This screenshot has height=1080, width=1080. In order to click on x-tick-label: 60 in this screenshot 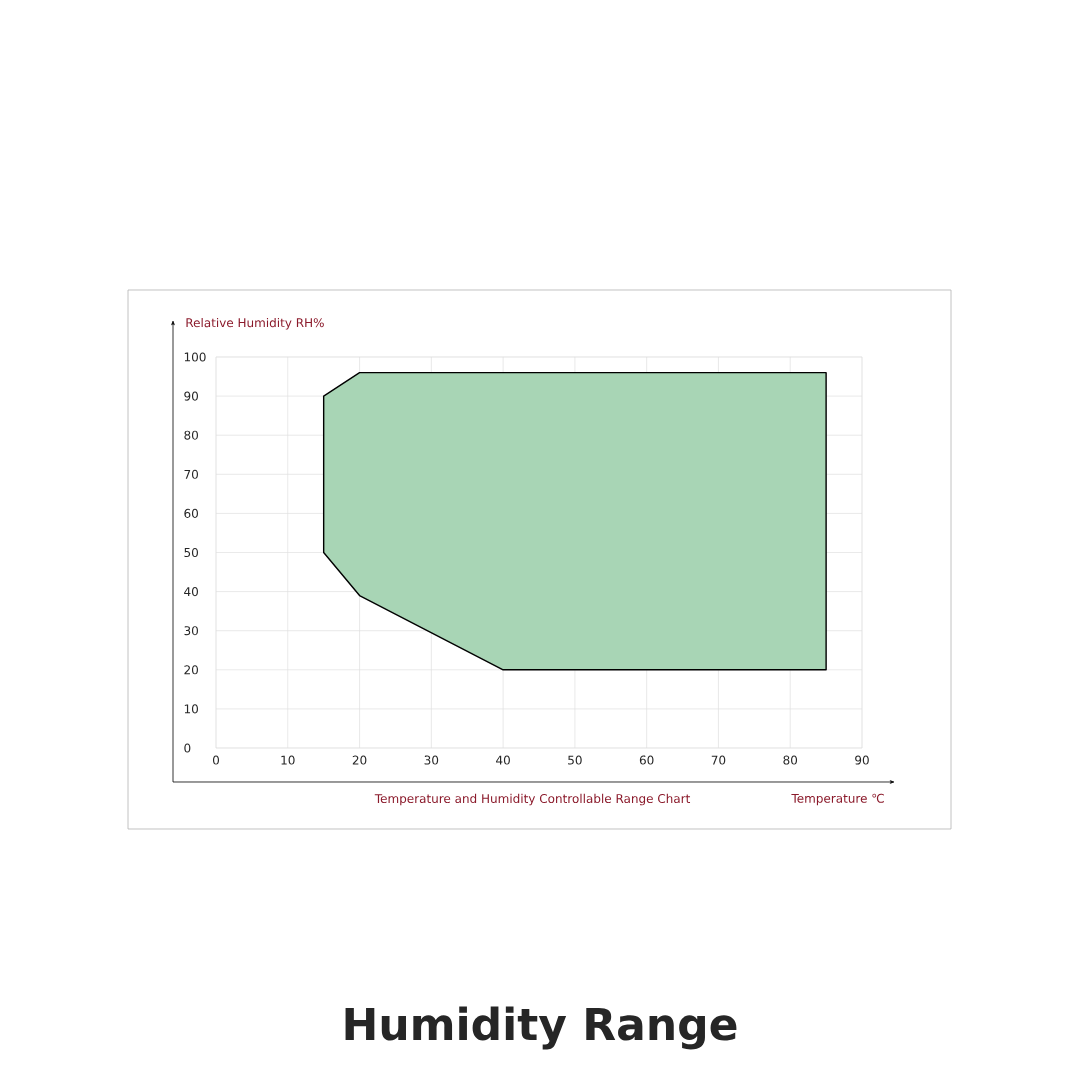, I will do `click(646, 760)`.